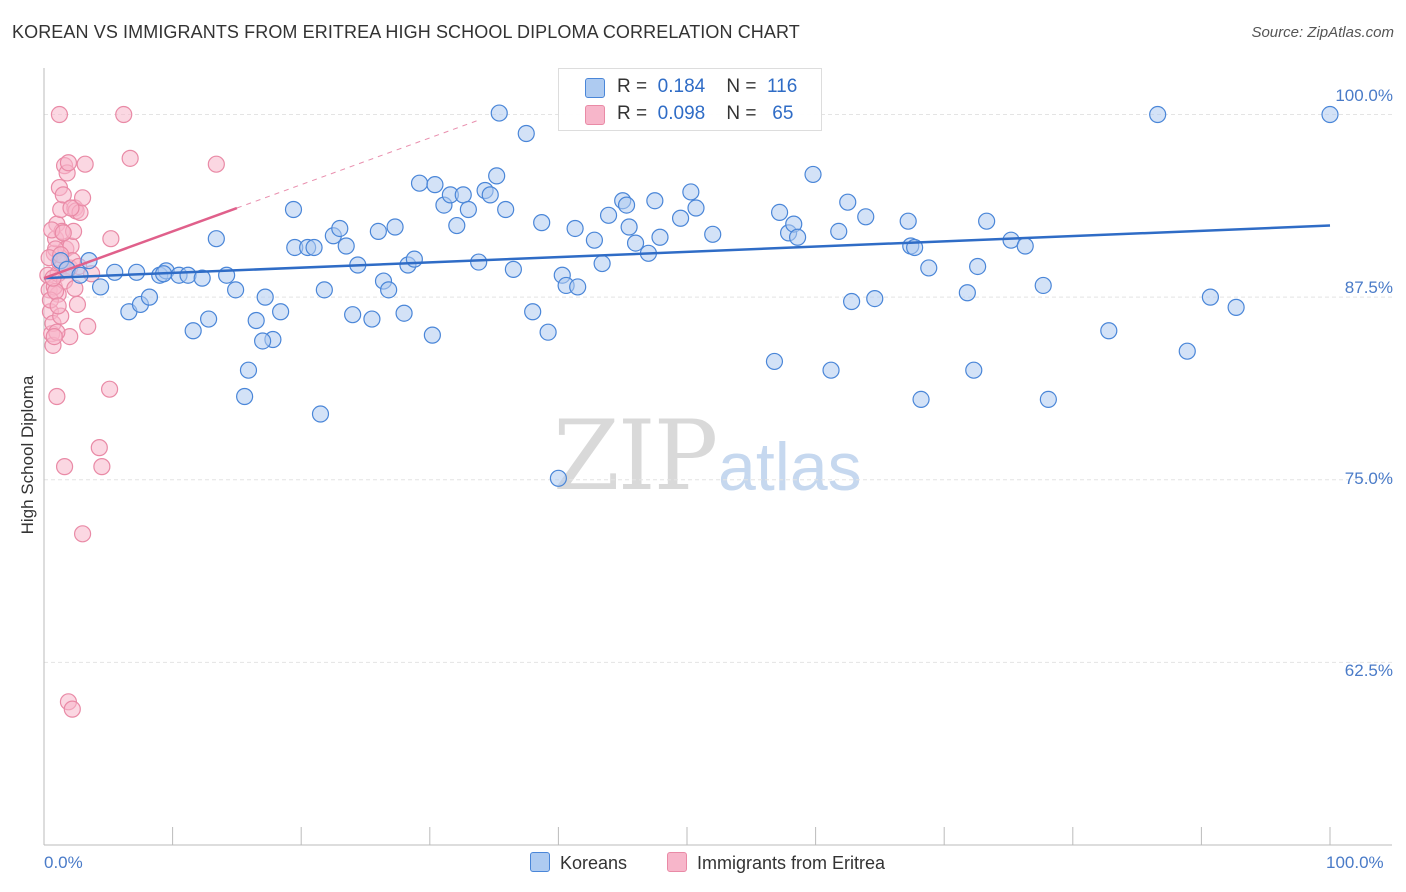 This screenshot has width=1406, height=892. I want to click on source-label: Source: ZipAtlas.com, so click(1322, 32).